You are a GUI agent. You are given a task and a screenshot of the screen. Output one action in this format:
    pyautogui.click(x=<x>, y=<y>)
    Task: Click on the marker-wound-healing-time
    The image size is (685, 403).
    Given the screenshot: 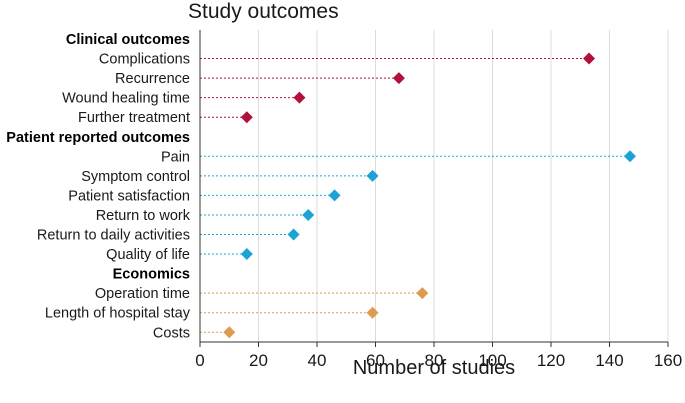 What is the action you would take?
    pyautogui.click(x=299, y=97)
    